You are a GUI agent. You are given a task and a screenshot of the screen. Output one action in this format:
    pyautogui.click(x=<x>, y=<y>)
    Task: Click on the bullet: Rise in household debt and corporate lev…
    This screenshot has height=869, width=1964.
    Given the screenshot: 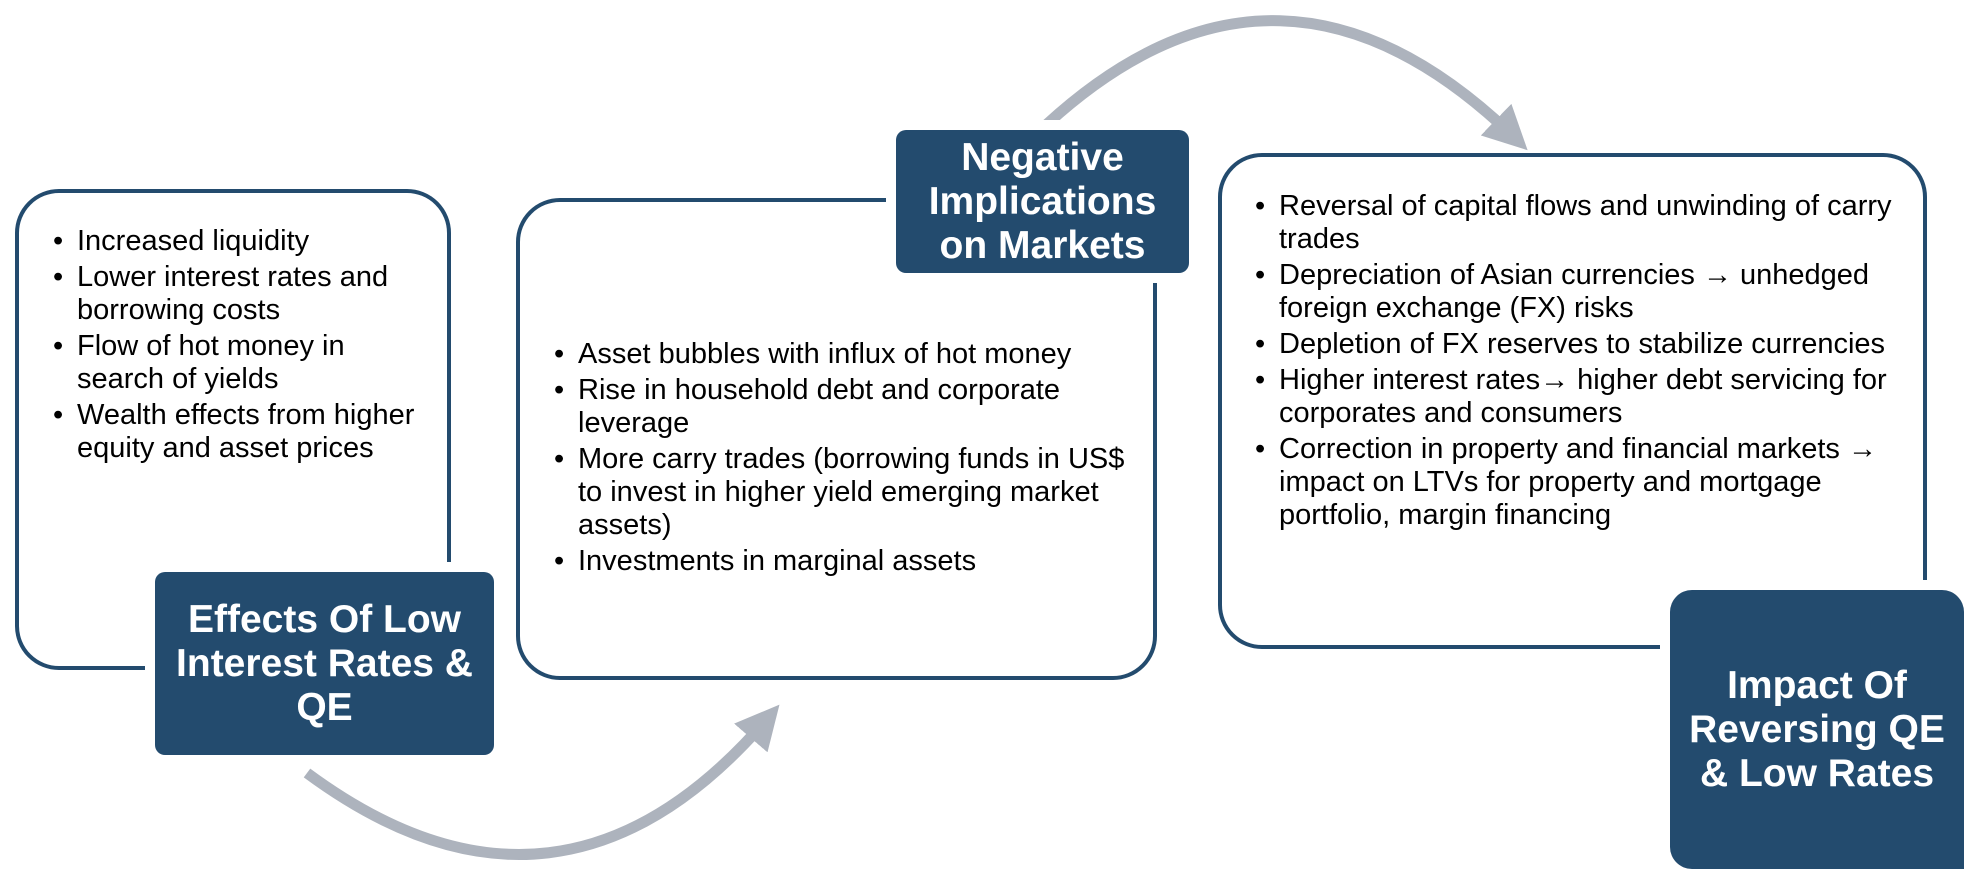 What is the action you would take?
    pyautogui.click(x=844, y=407)
    